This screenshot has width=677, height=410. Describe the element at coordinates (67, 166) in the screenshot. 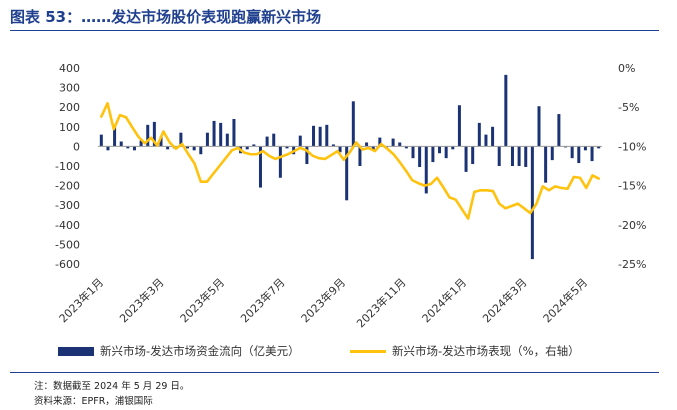

I see `left-axis-tick-label: -100` at that location.